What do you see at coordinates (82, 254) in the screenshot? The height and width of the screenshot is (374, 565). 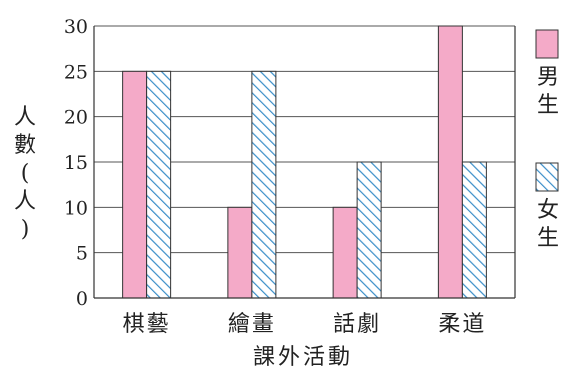 I see `y-tick-label: 5` at bounding box center [82, 254].